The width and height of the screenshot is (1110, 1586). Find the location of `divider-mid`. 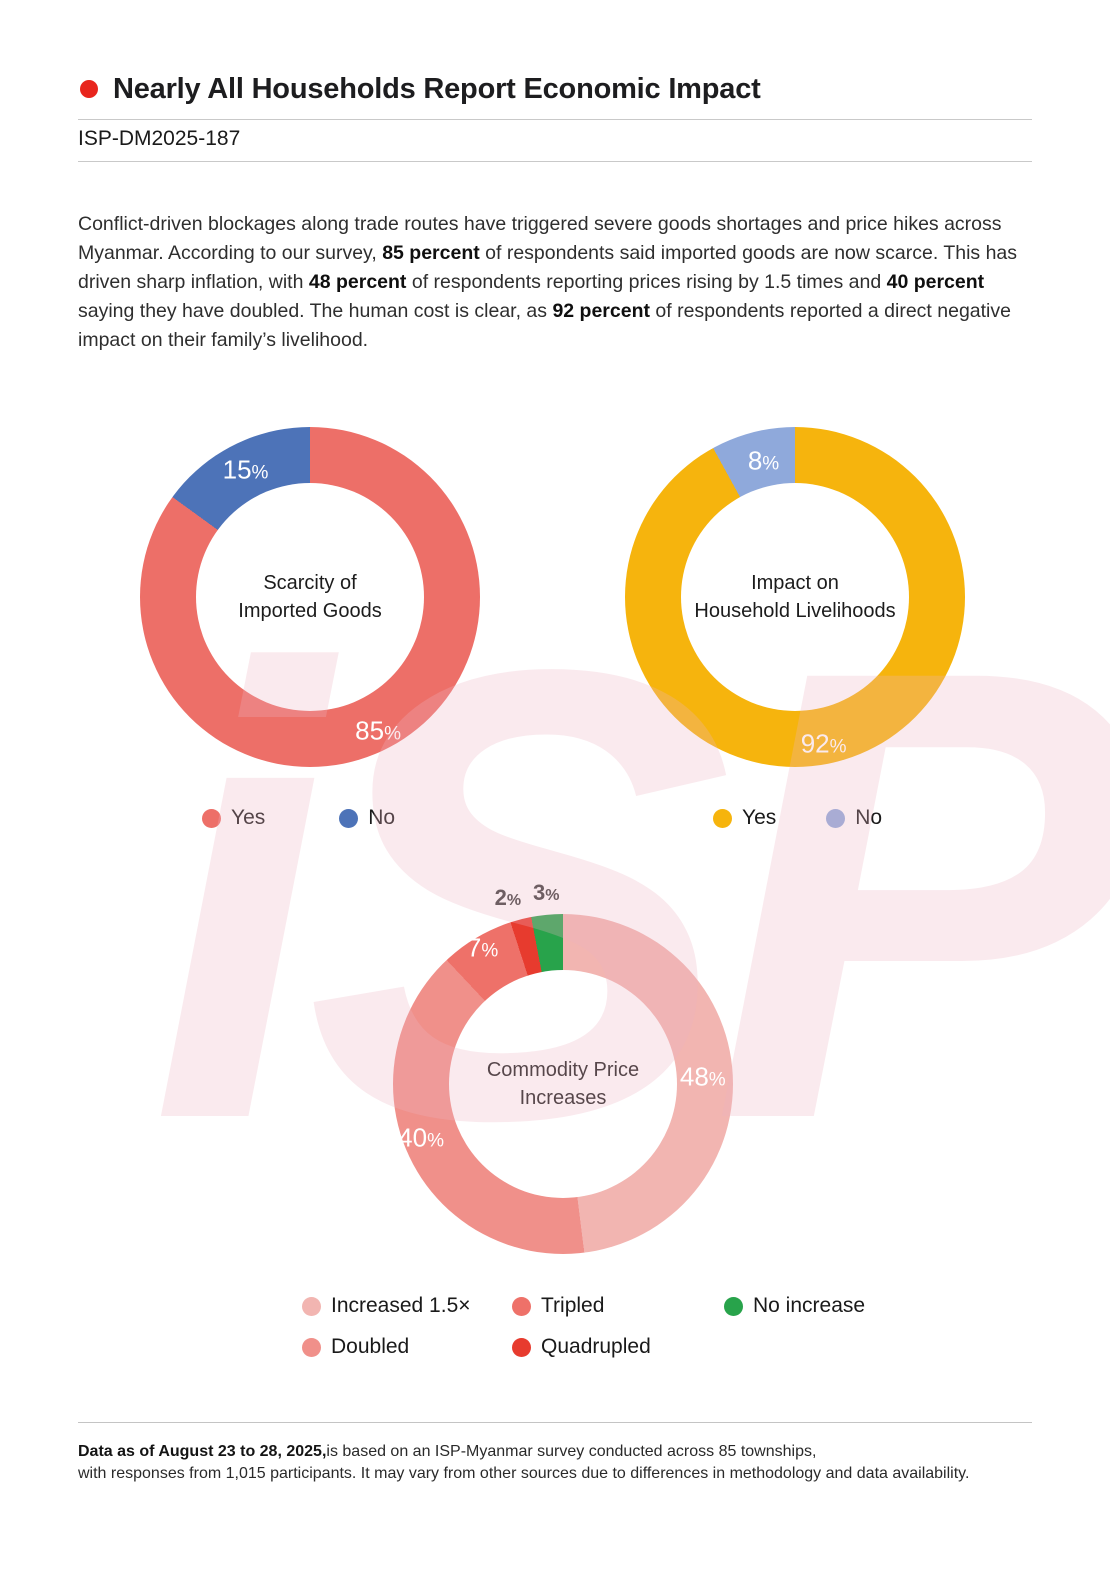

divider-mid is located at coordinates (555, 161).